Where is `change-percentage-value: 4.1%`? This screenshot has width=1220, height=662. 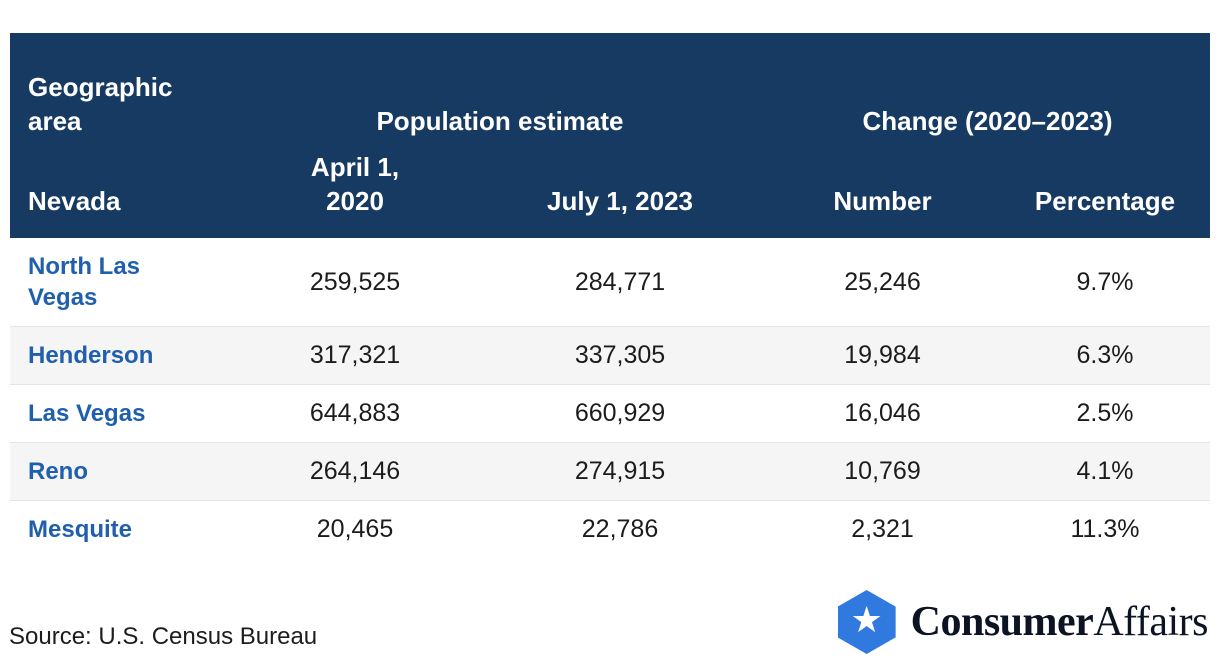 change-percentage-value: 4.1% is located at coordinates (1105, 471).